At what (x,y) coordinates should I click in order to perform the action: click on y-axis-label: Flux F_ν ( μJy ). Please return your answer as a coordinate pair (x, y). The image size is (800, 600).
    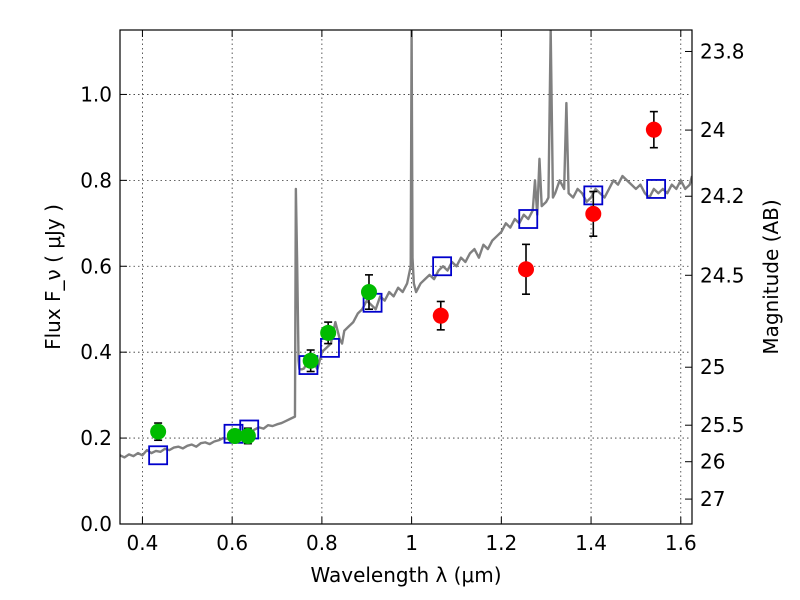
    Looking at the image, I should click on (53, 277).